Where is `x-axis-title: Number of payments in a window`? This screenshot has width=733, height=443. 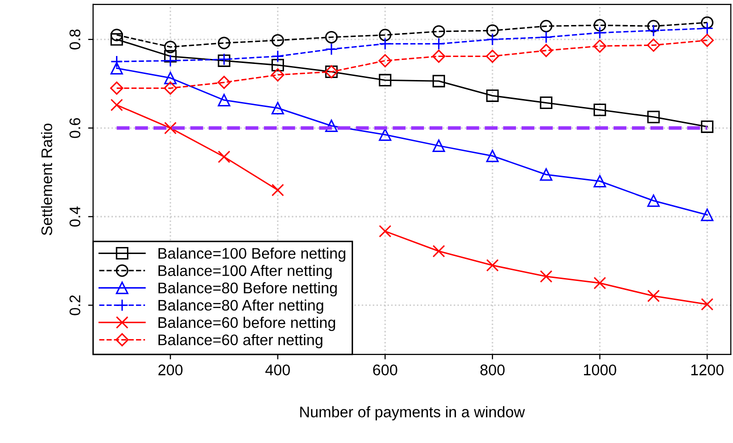
x-axis-title: Number of payments in a window is located at coordinates (412, 413).